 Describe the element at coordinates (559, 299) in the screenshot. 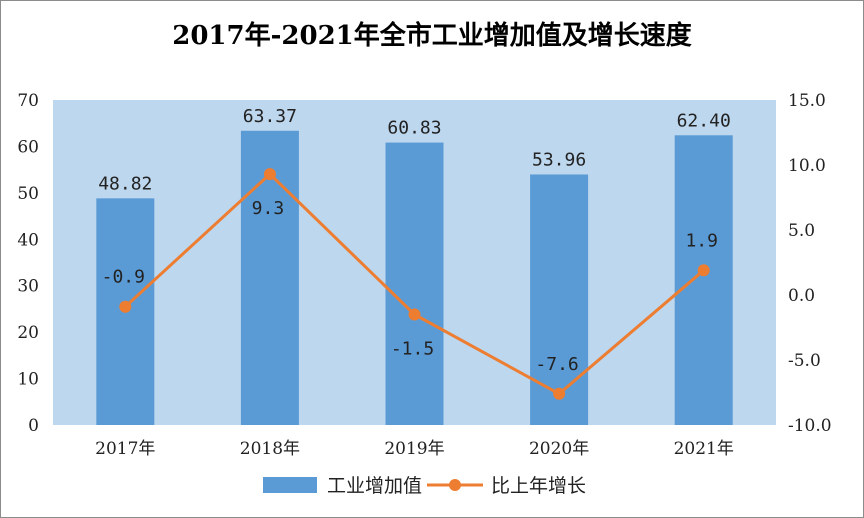

I see `bar-2020年` at that location.